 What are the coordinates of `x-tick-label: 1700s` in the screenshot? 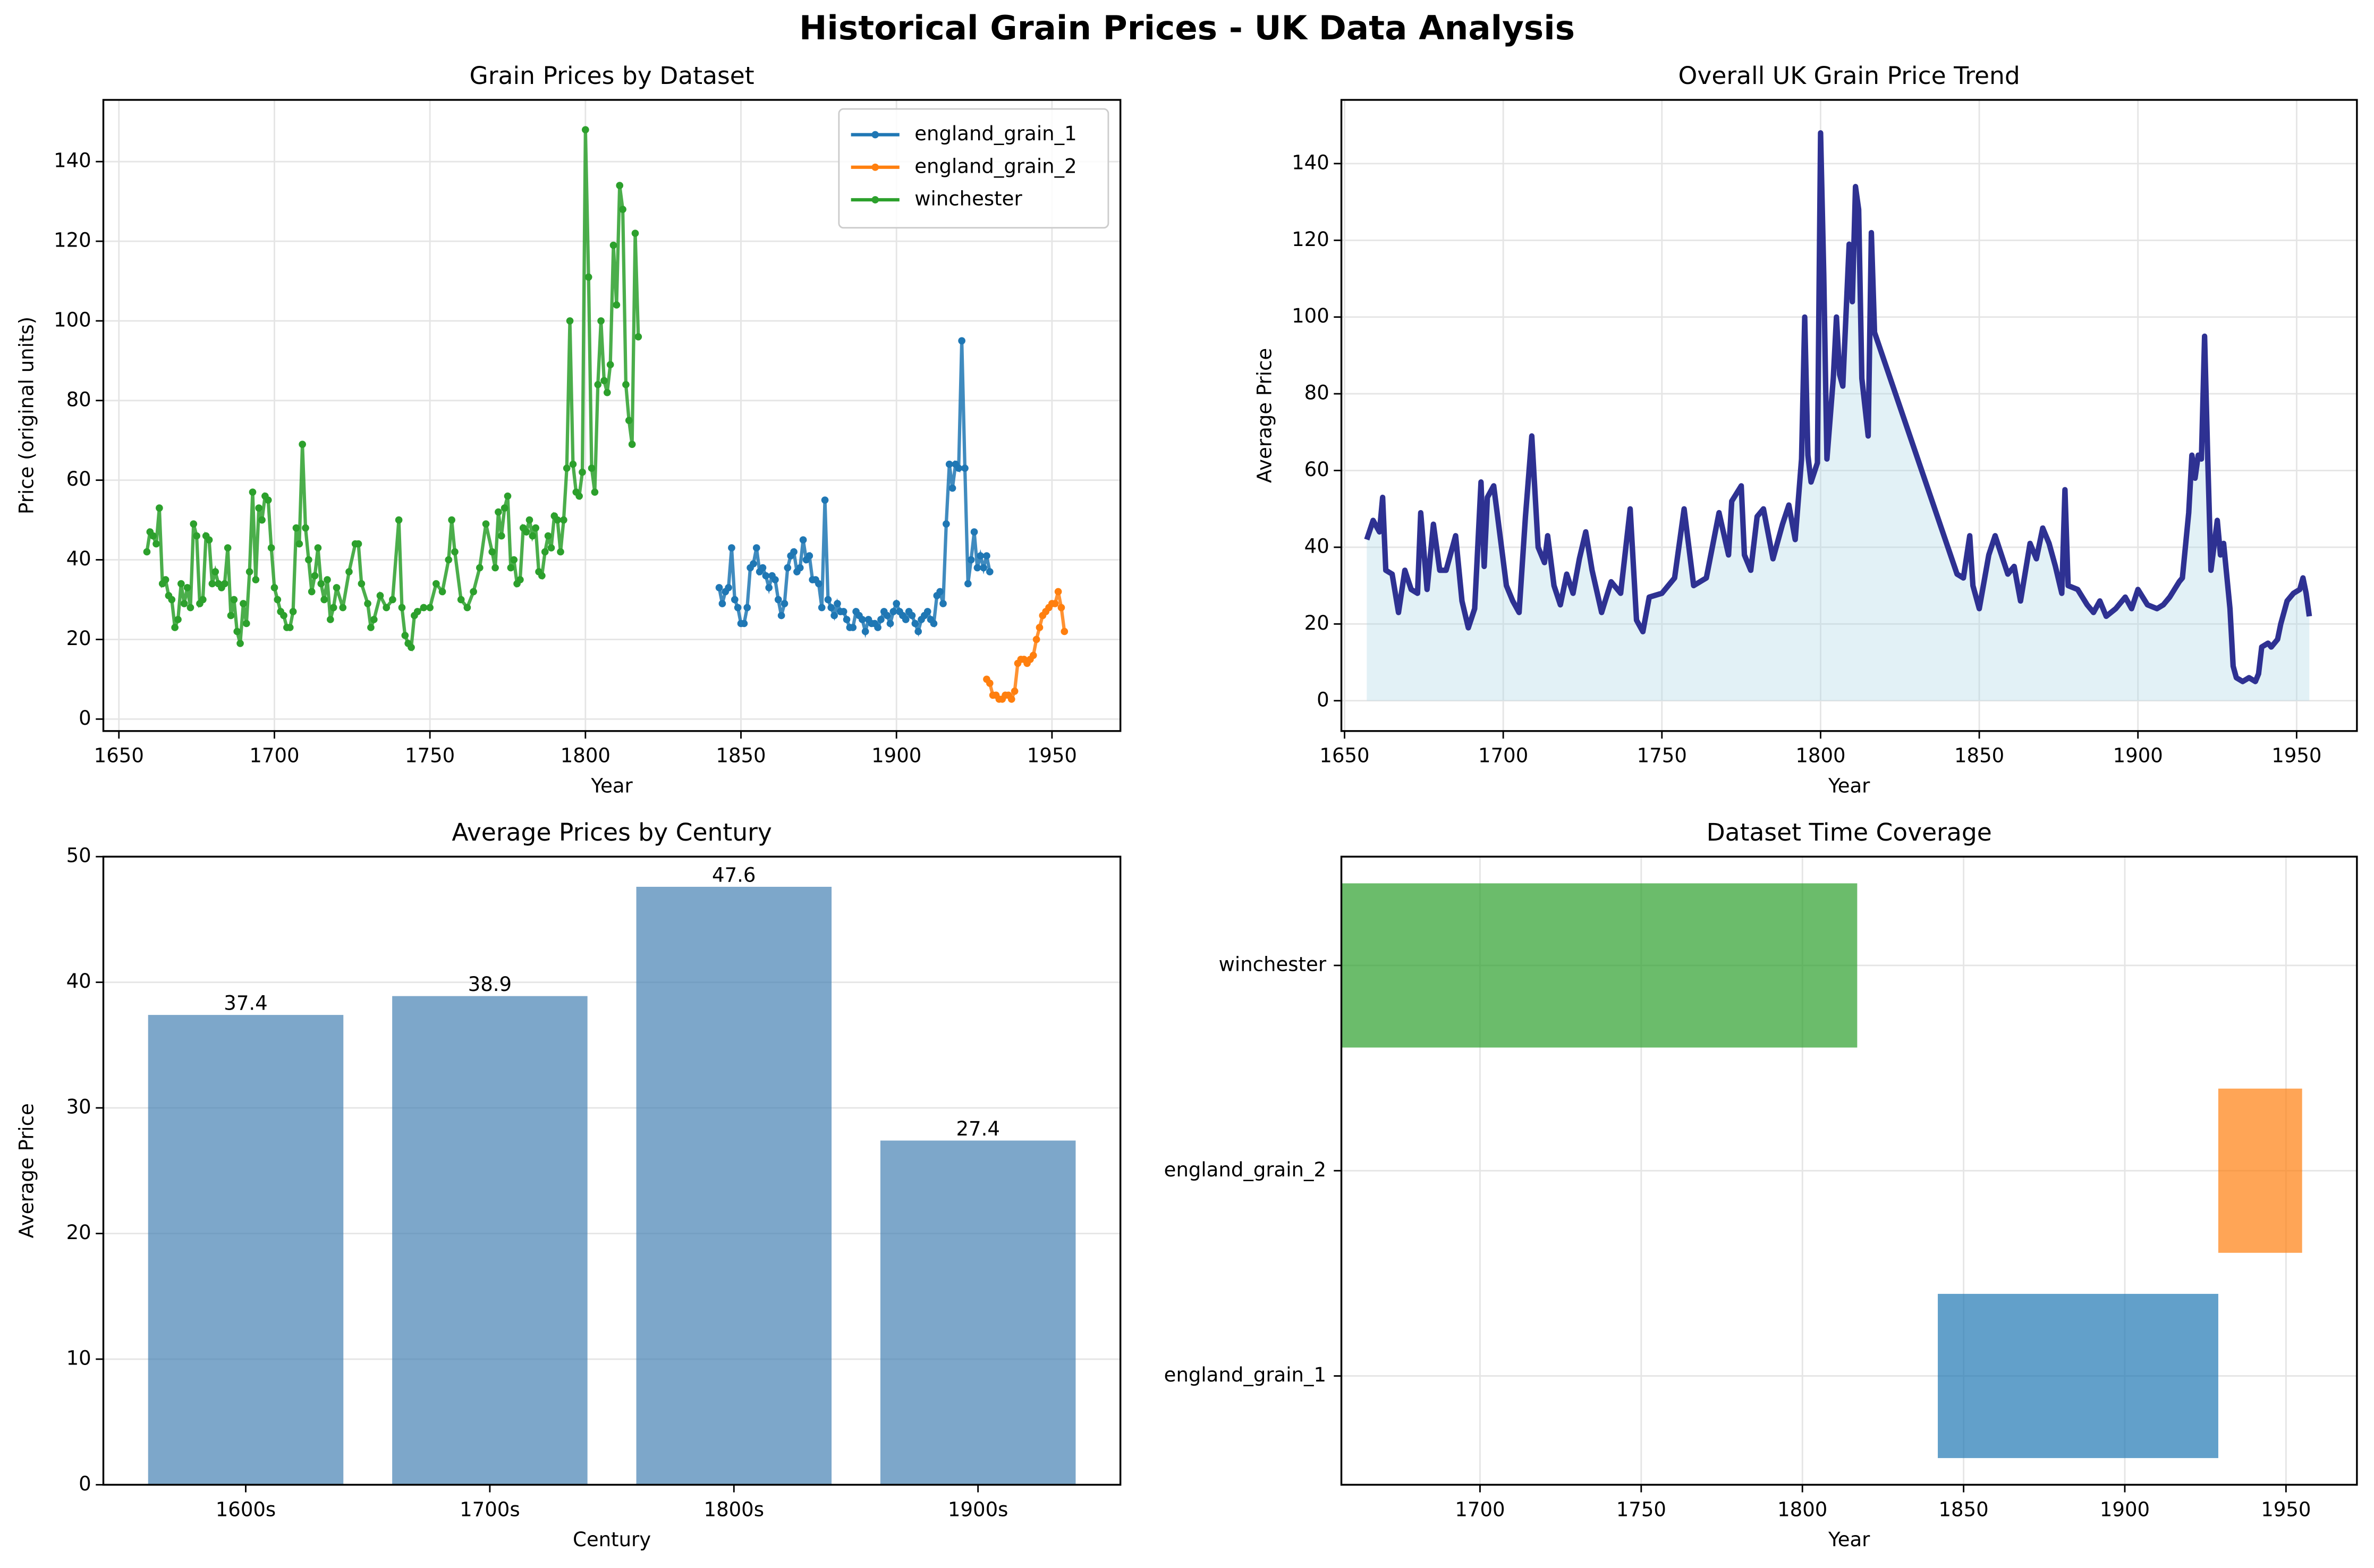 It's located at (490, 1509).